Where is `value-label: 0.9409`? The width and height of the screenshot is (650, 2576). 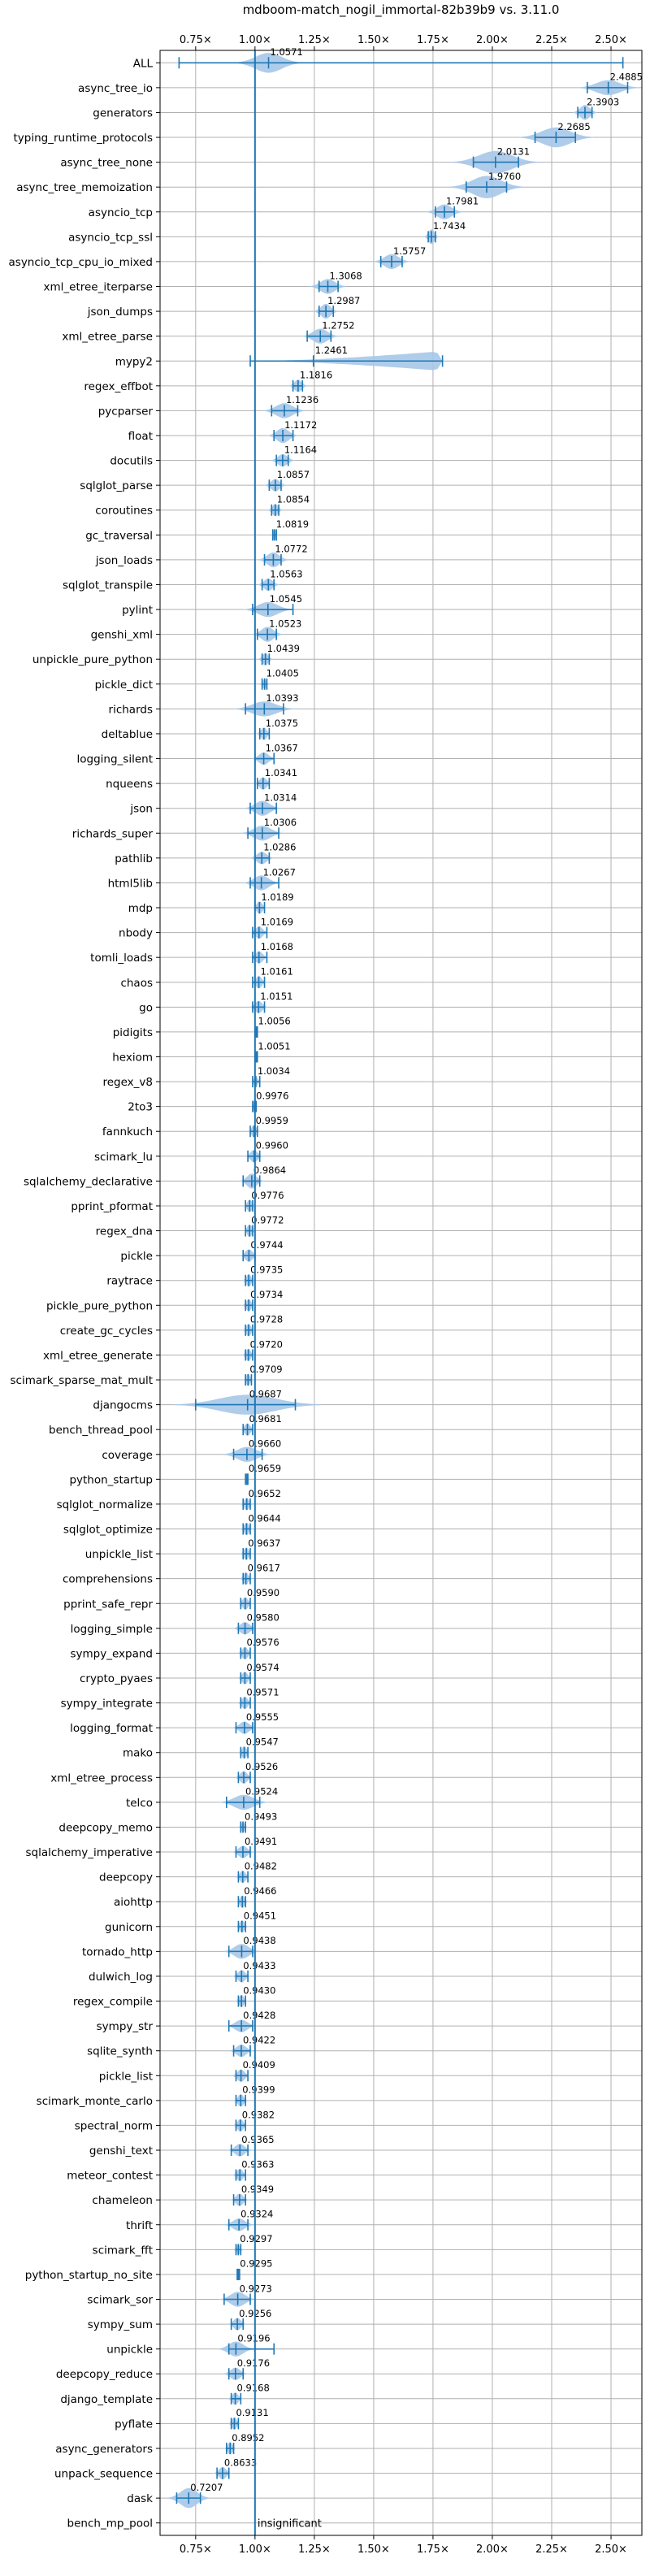
value-label: 0.9409 is located at coordinates (259, 2065).